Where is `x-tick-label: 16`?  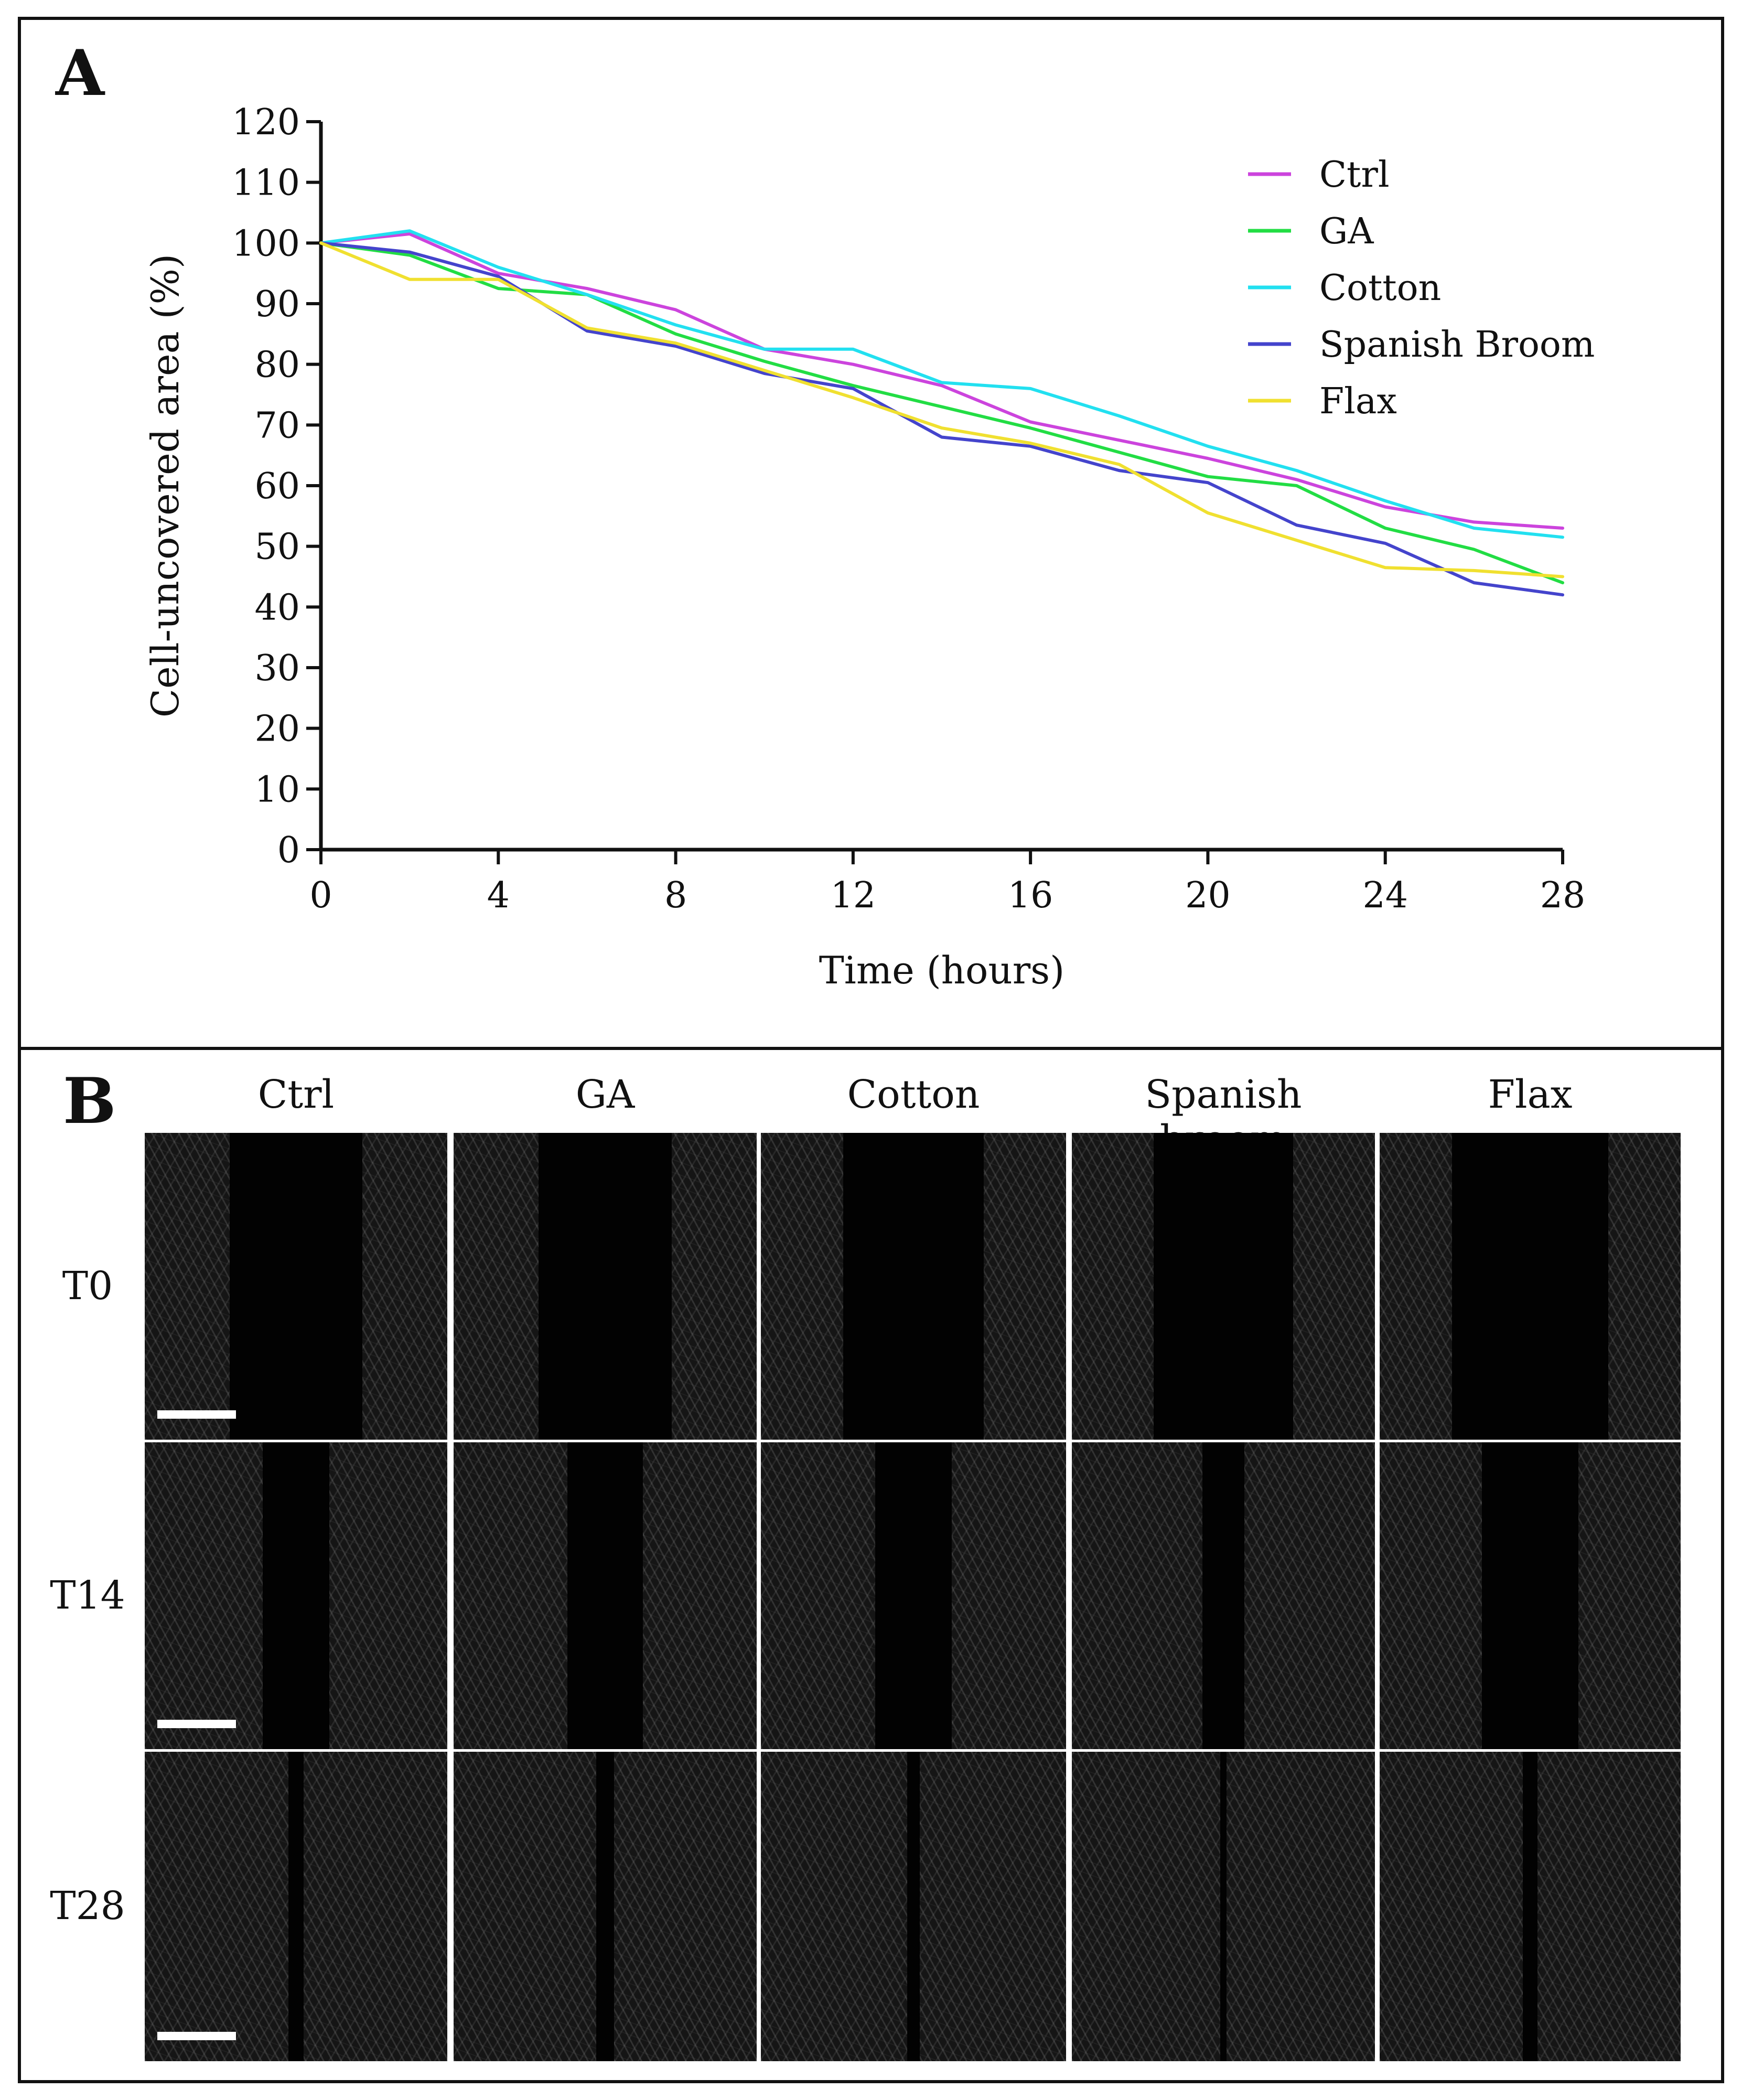 x-tick-label: 16 is located at coordinates (1030, 895).